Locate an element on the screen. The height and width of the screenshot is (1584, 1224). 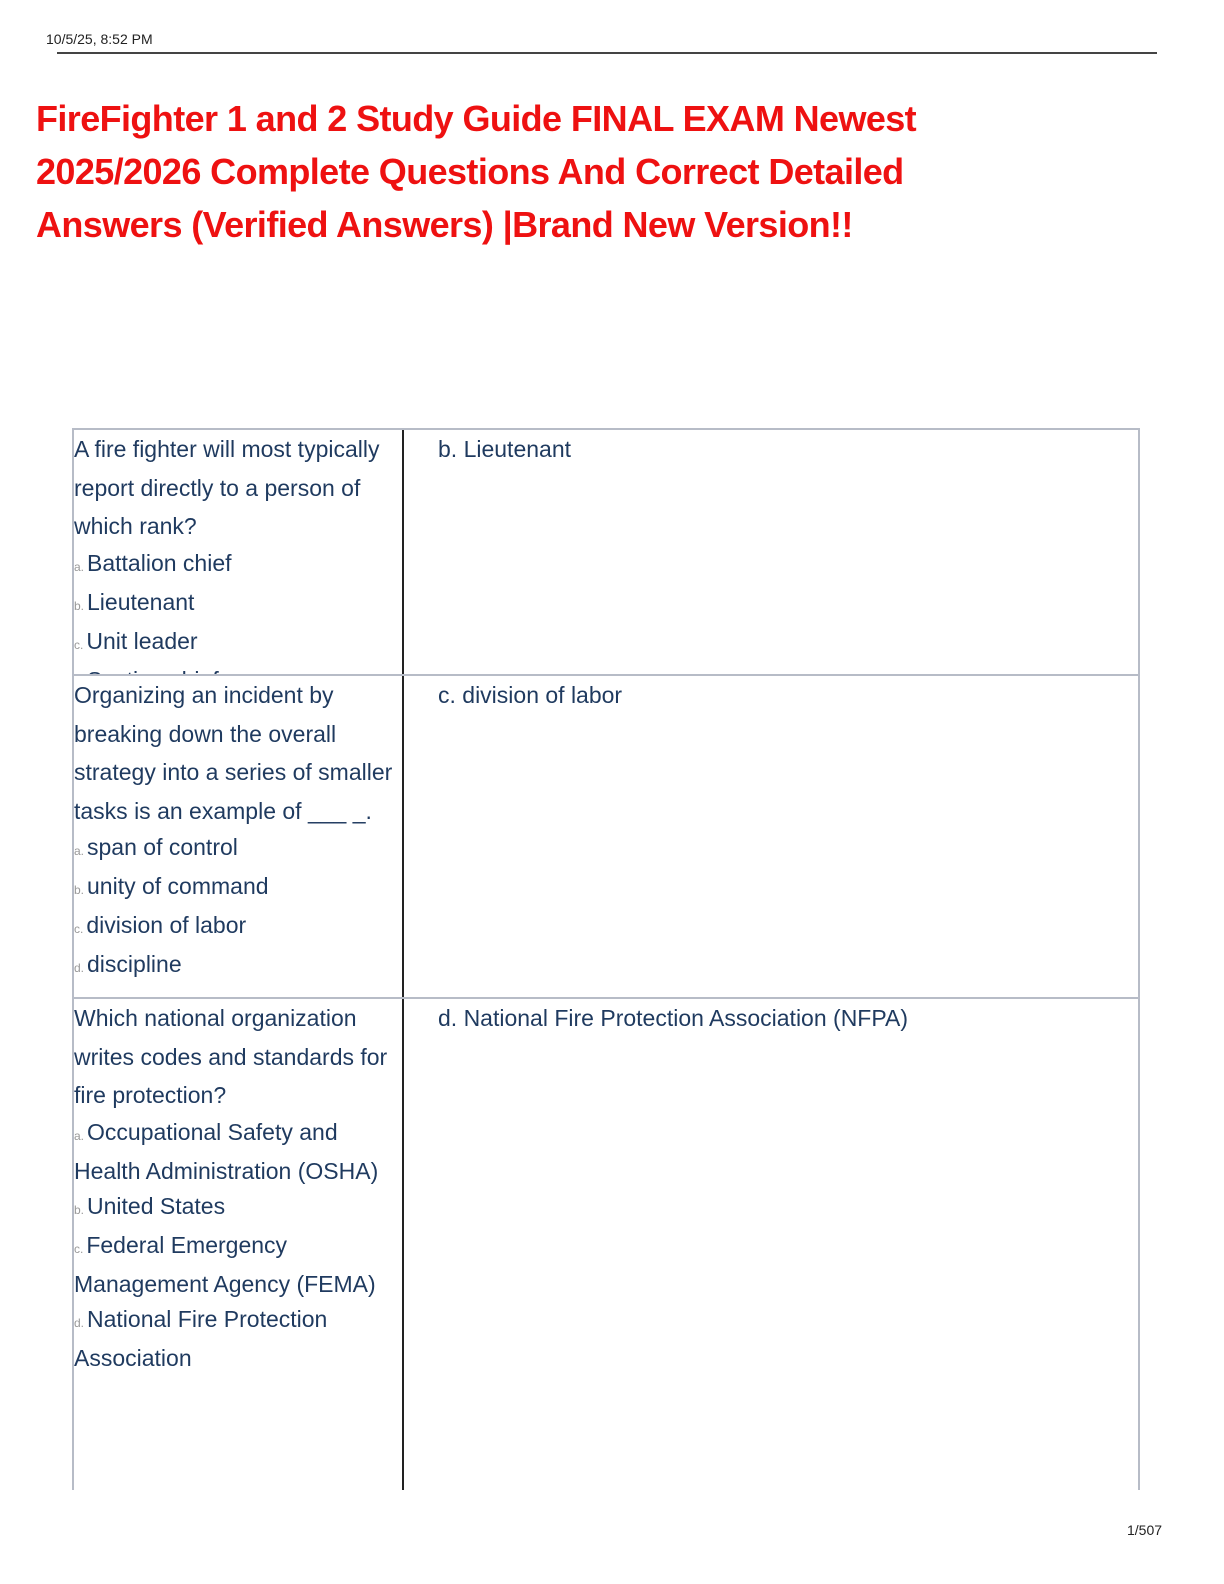
option: d.Section chief is located at coordinates (238, 669).